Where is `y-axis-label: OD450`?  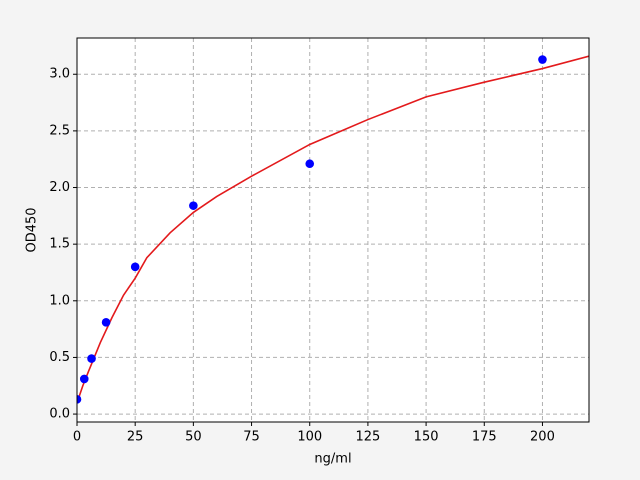
y-axis-label: OD450 is located at coordinates (32, 229).